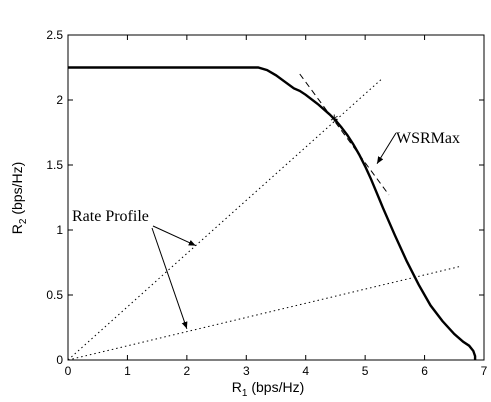 The height and width of the screenshot is (402, 491). What do you see at coordinates (187, 371) in the screenshot?
I see `x-tick-label: 2` at bounding box center [187, 371].